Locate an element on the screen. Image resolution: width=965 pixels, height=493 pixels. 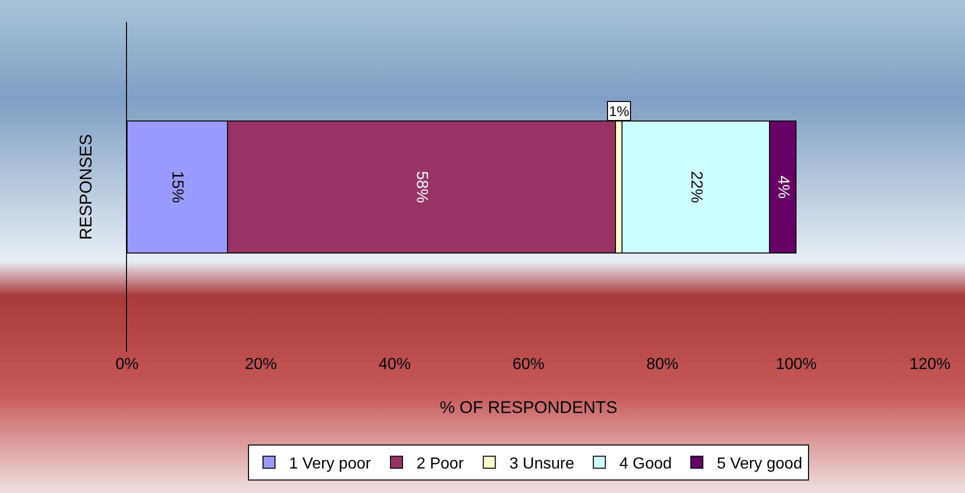
legend-label: 1 Very poor is located at coordinates (330, 464).